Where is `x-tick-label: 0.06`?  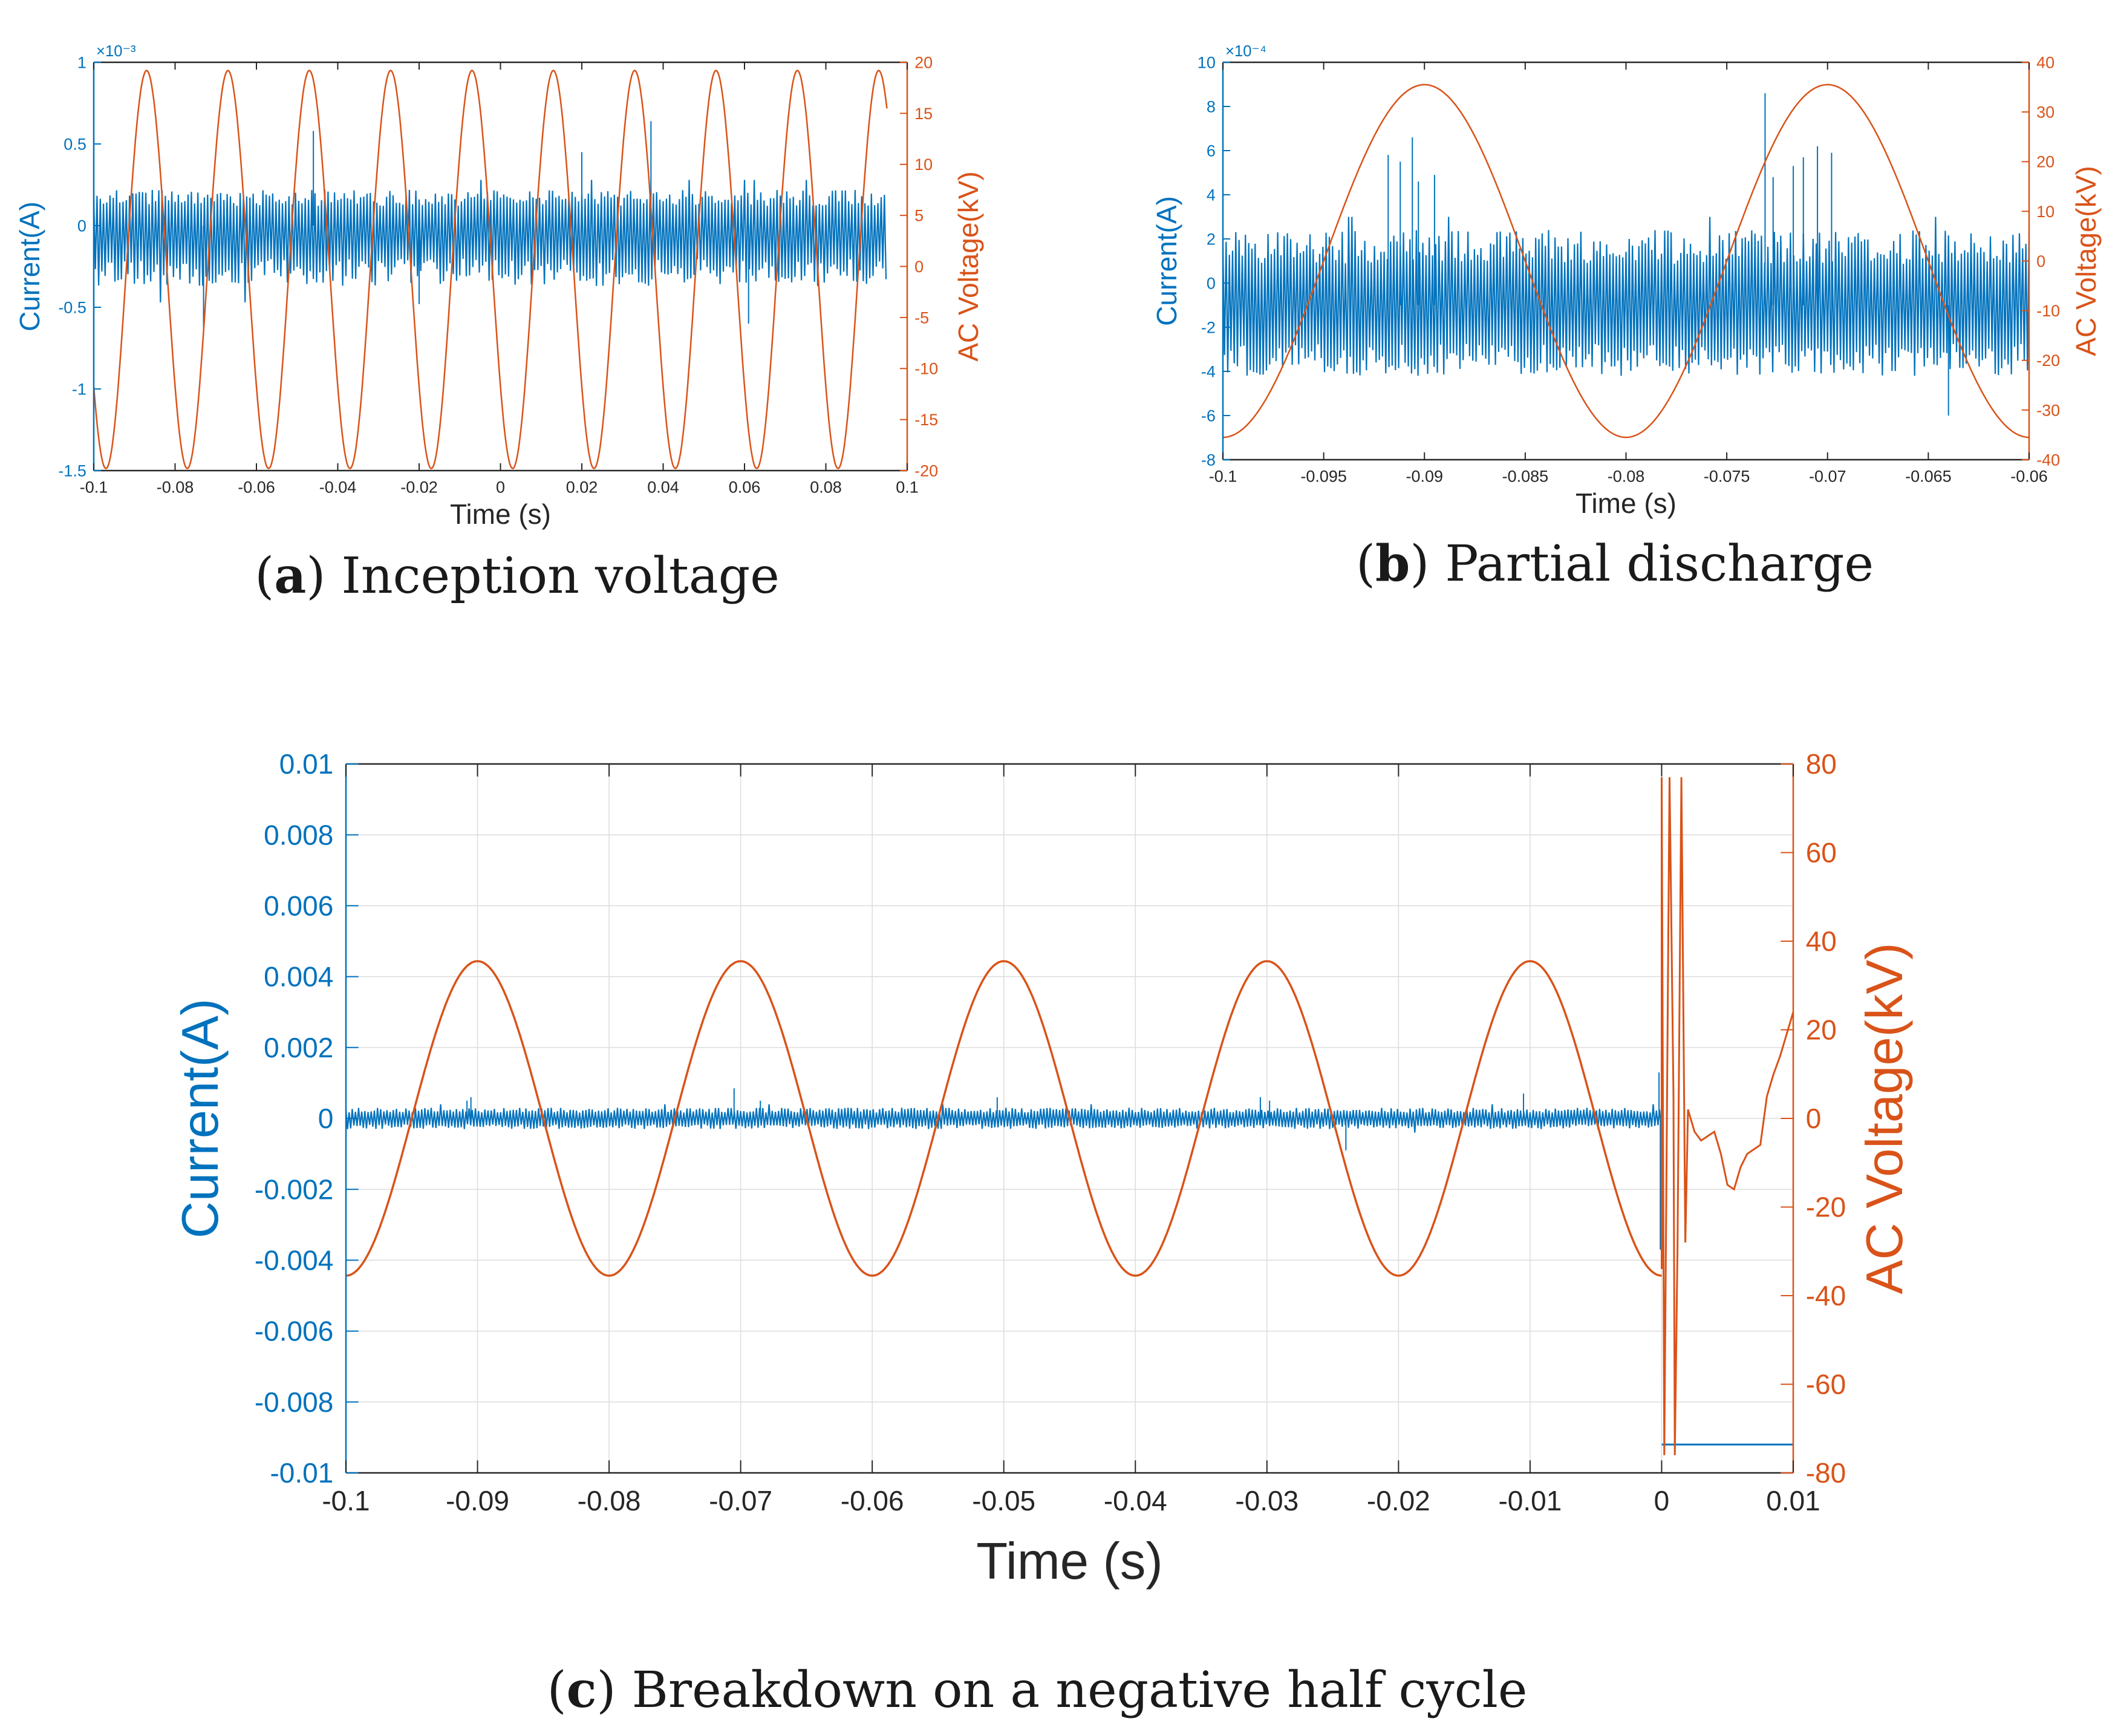
x-tick-label: 0.06 is located at coordinates (745, 487).